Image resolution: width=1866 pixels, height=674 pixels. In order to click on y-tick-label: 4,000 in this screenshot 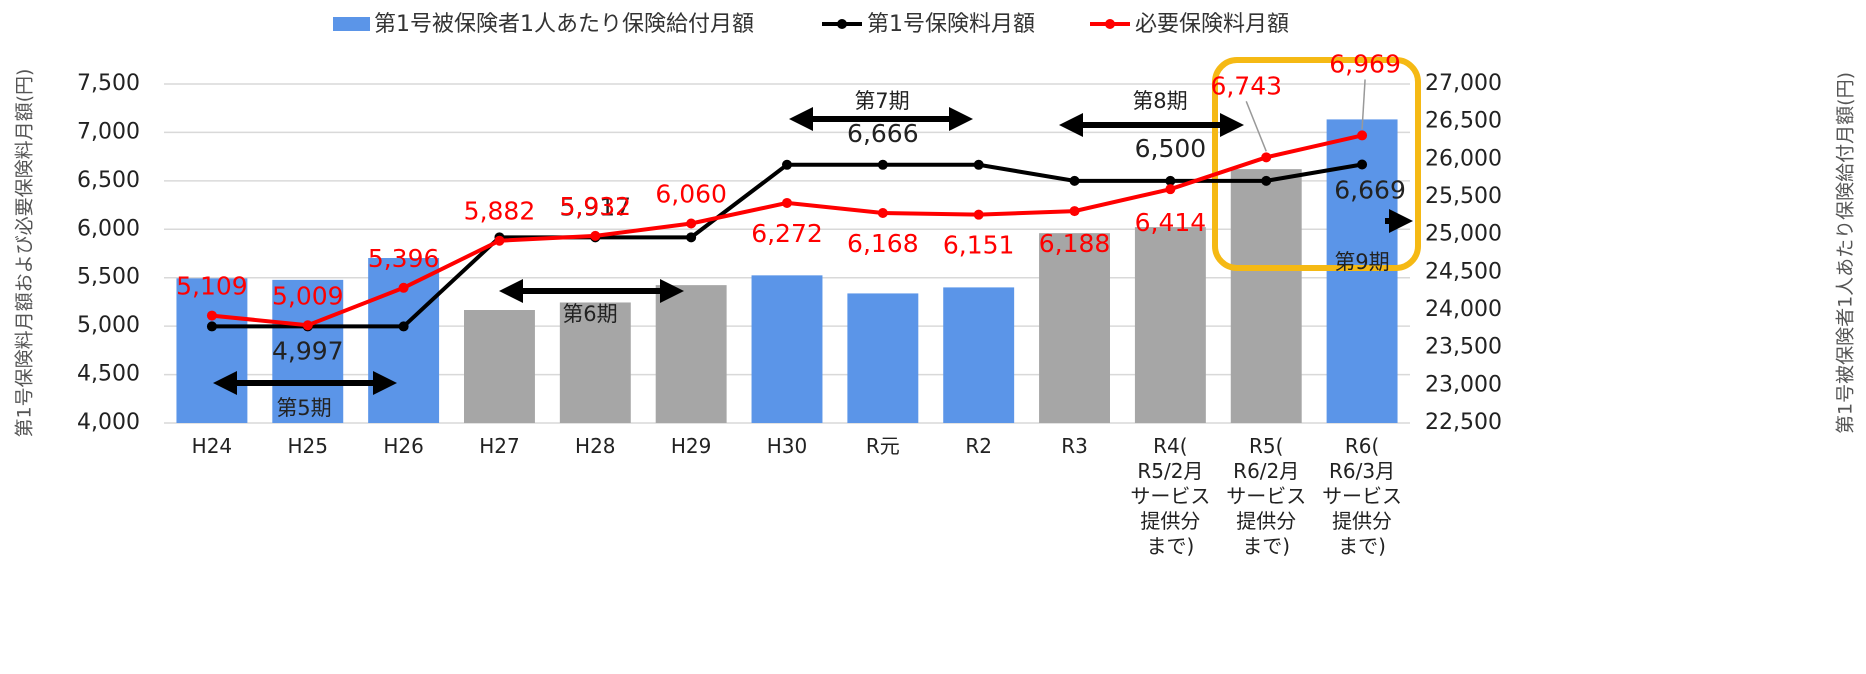, I will do `click(108, 422)`.